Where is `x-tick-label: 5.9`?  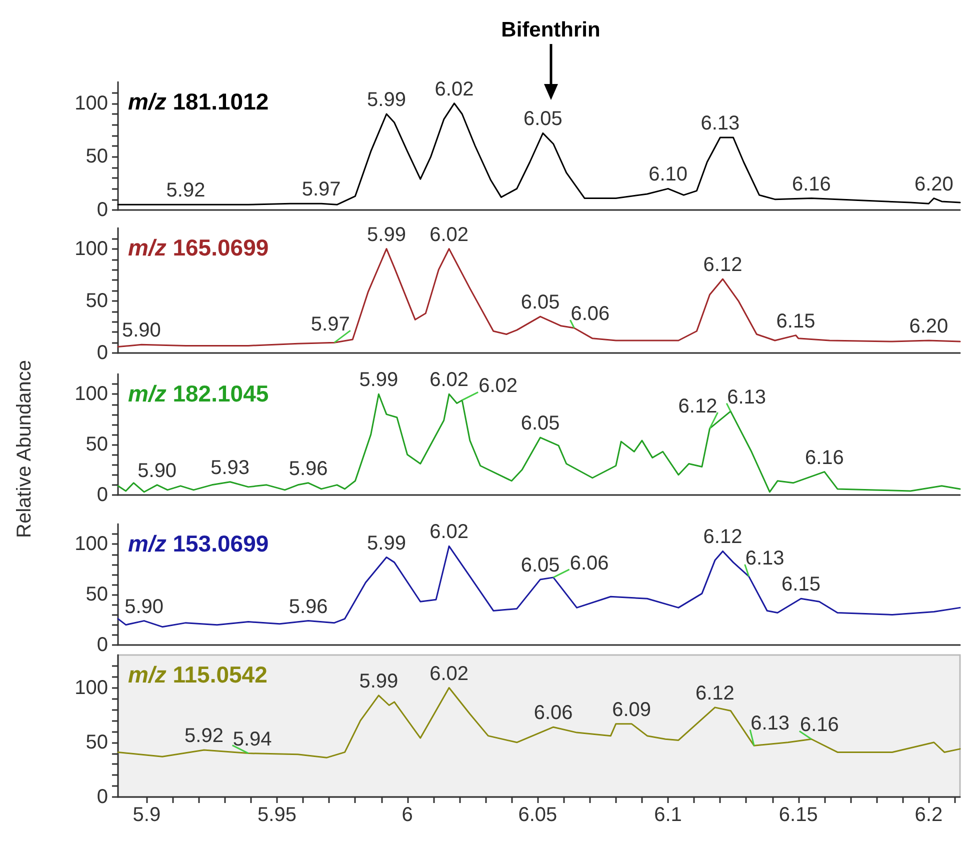
x-tick-label: 5.9 is located at coordinates (146, 815).